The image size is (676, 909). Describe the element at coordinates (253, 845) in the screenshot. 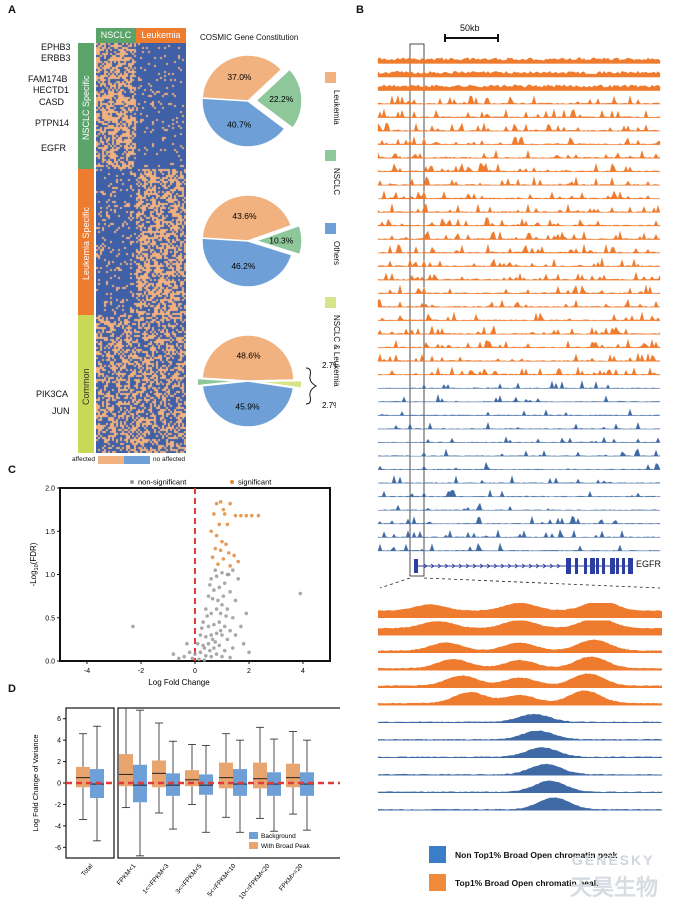

I see `legend-swatch` at that location.